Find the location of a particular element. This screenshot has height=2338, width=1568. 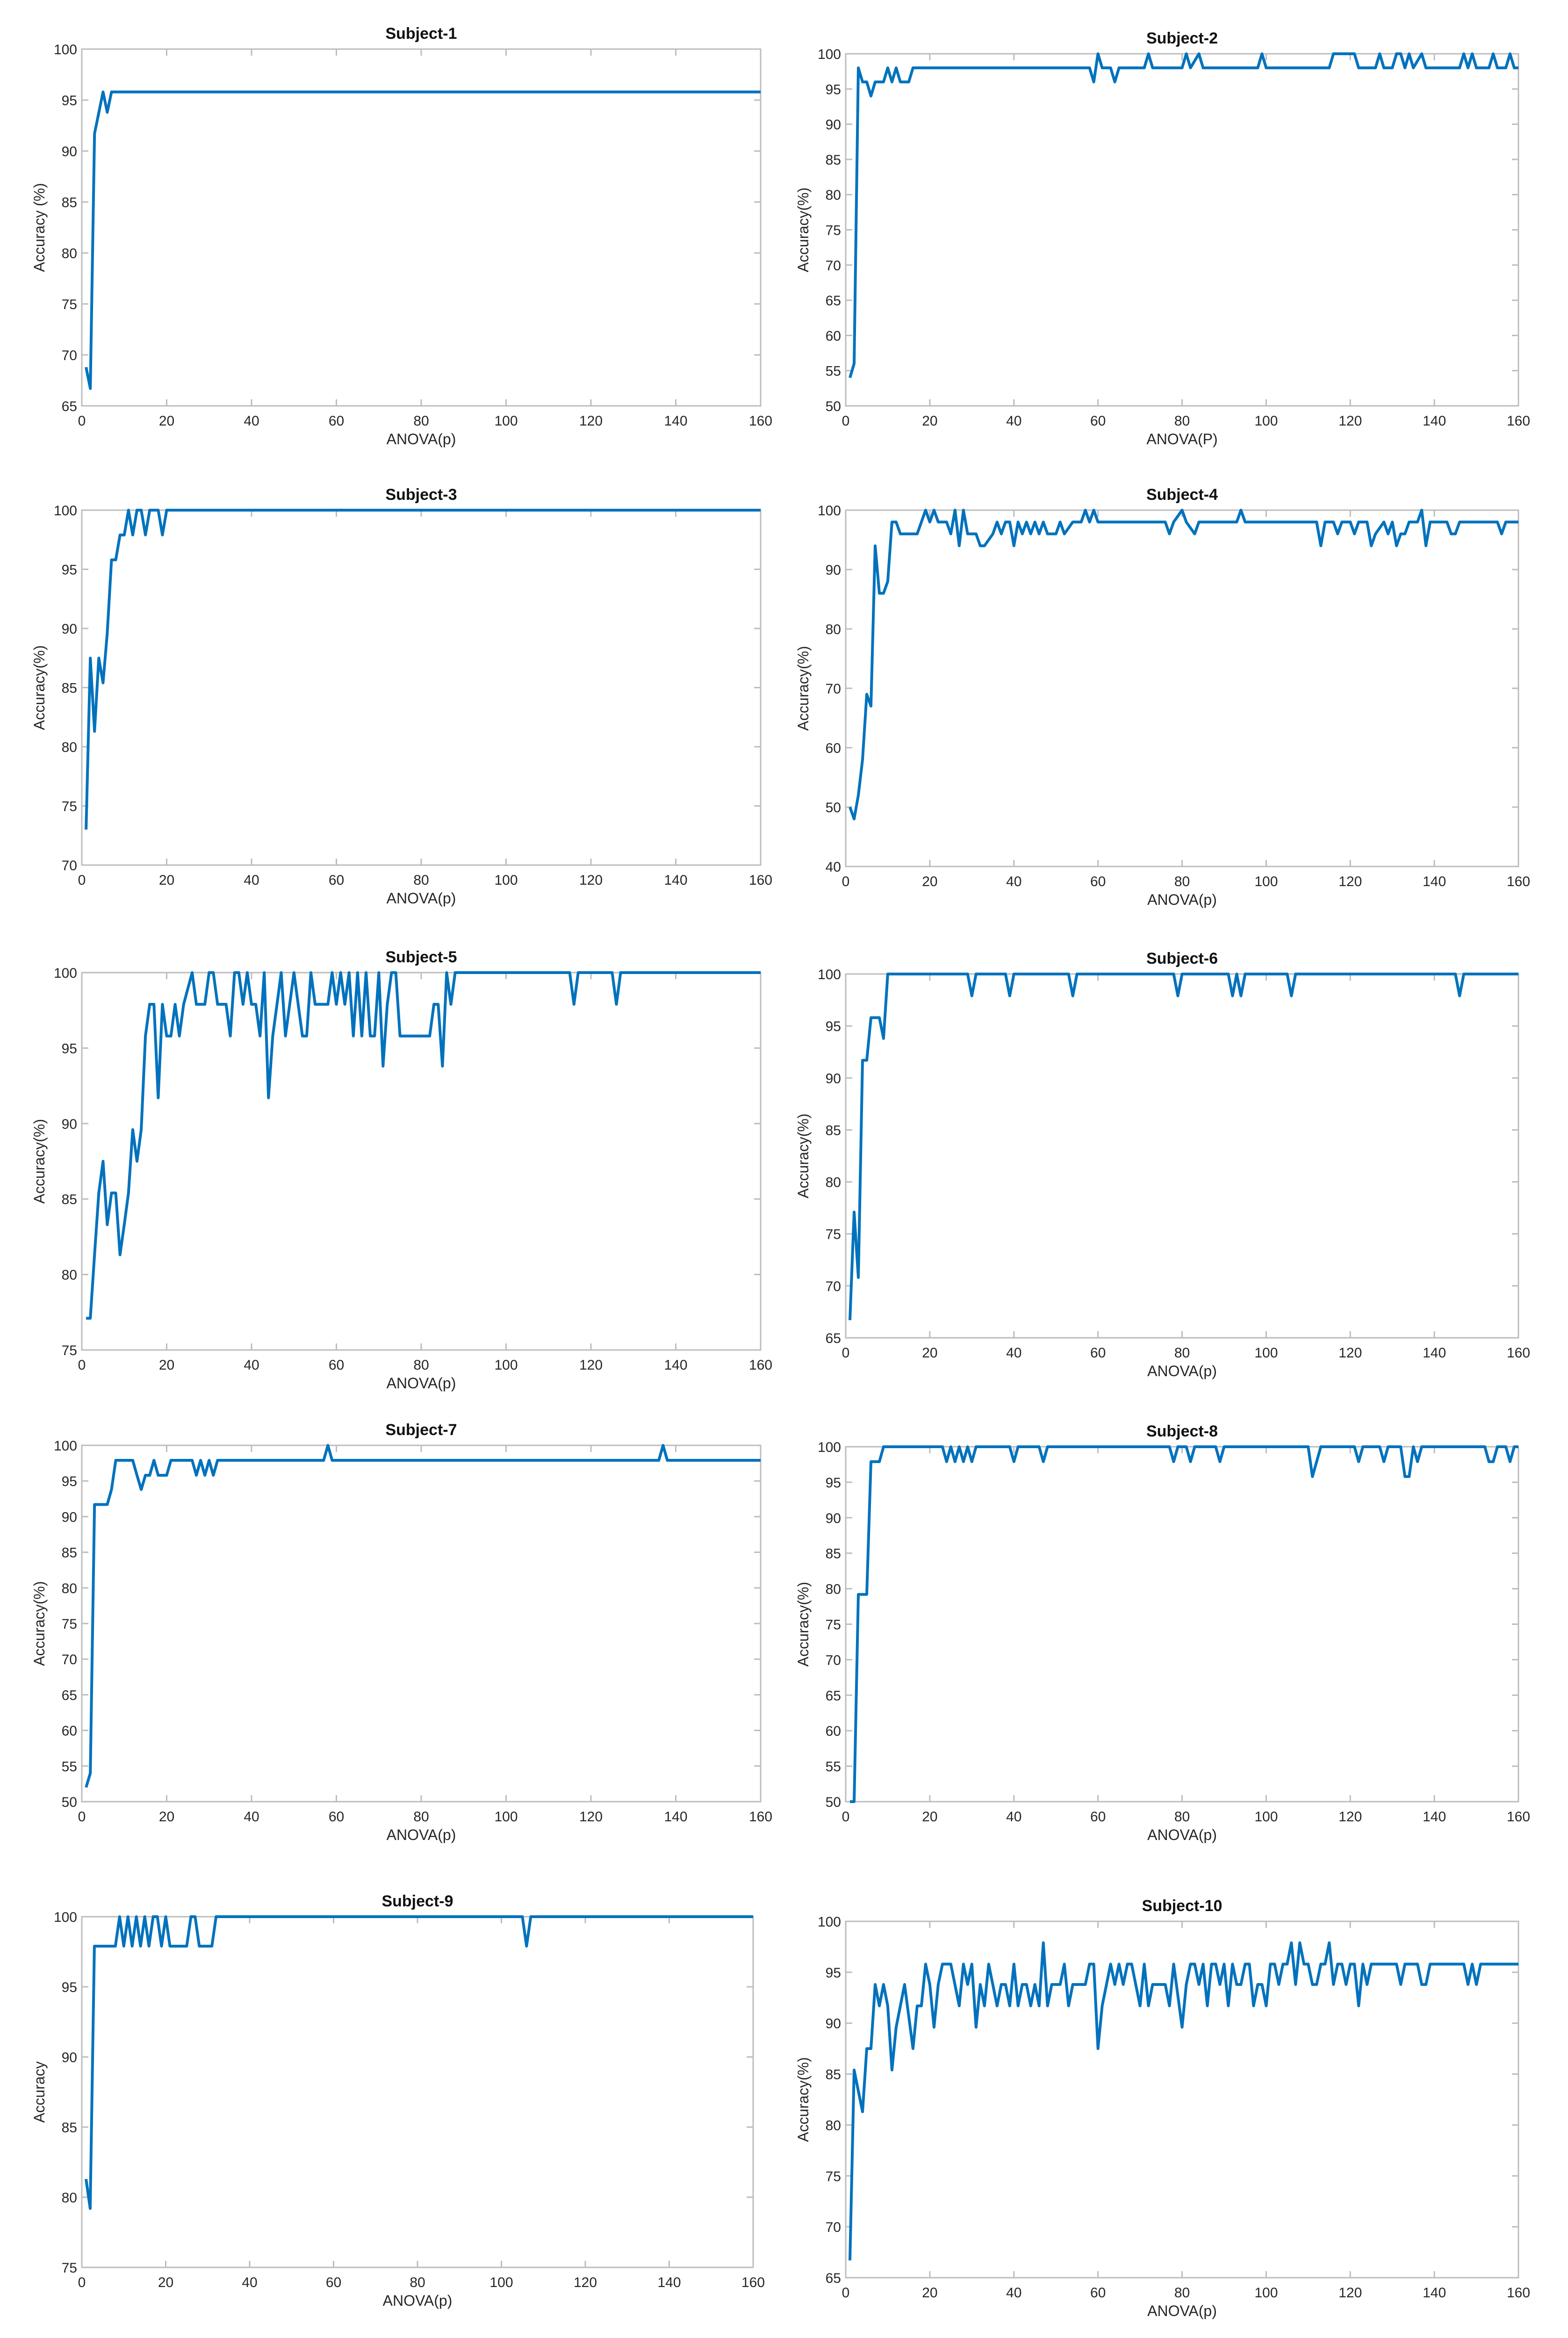

chart-title: Subject-9 is located at coordinates (417, 1901).